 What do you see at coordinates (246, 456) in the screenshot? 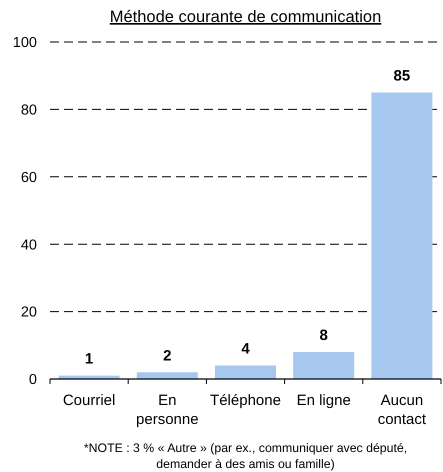
I see `text: *NOTE : 3 % « Autre » (par ex., communiquer avec député, demander à des amis ou famille)` at bounding box center [246, 456].